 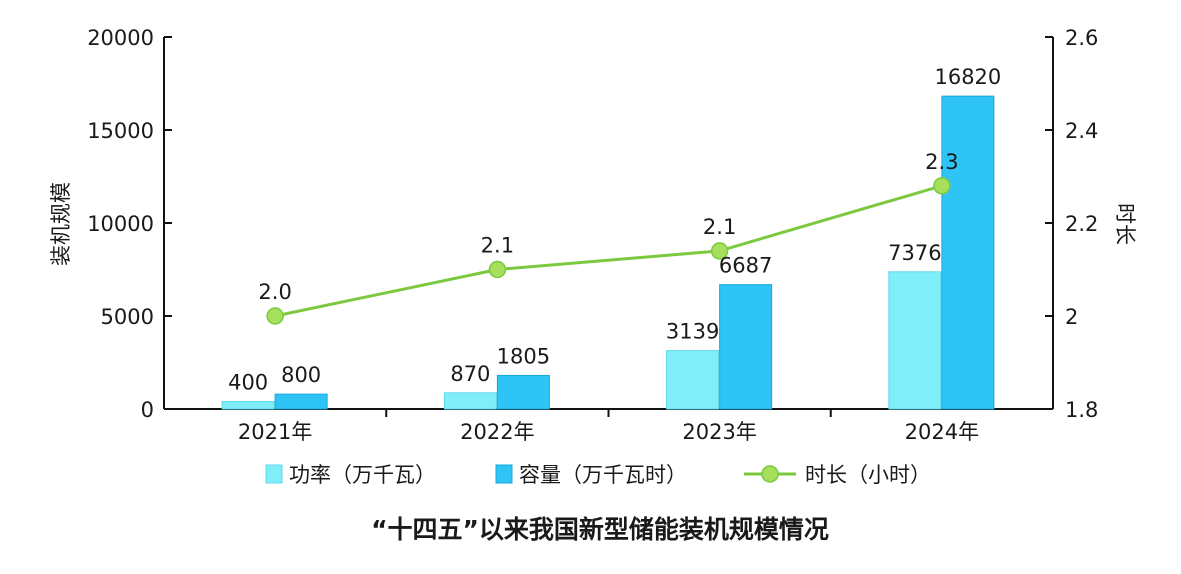 I want to click on duration-label: 2.3, so click(x=941, y=162).